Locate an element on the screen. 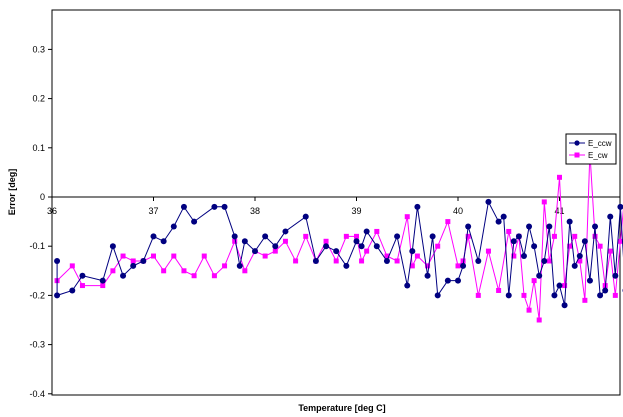 The height and width of the screenshot is (417, 623). x-axis-title: Temperature [deg C] is located at coordinates (341, 408).